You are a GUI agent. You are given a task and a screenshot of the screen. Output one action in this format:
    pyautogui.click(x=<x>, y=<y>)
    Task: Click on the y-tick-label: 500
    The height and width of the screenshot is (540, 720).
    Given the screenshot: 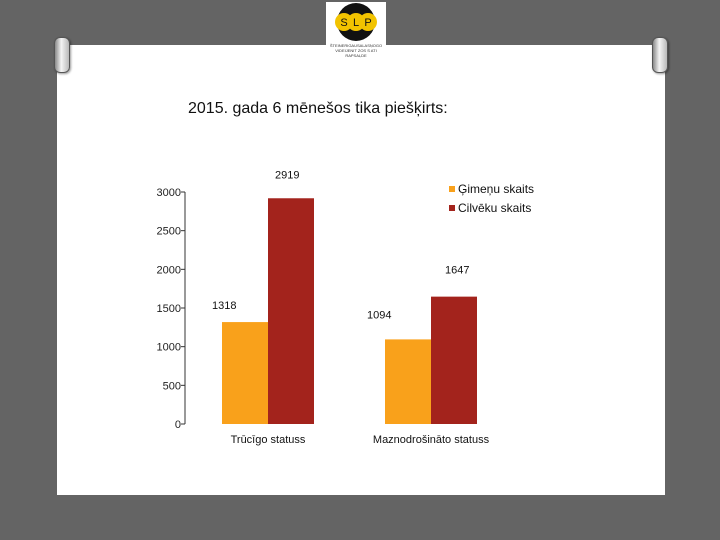 What is the action you would take?
    pyautogui.click(x=172, y=386)
    